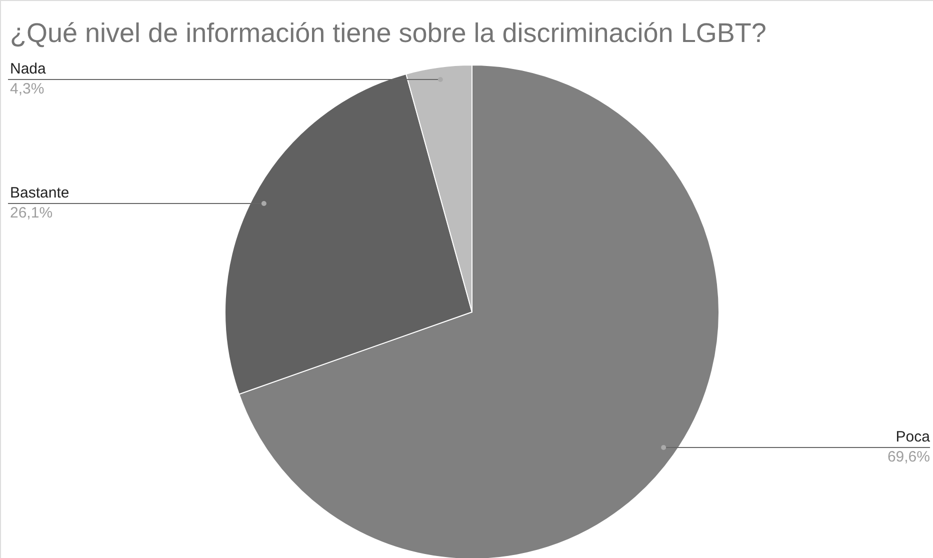  Describe the element at coordinates (27, 89) in the screenshot. I see `data-label: 4,3%` at that location.